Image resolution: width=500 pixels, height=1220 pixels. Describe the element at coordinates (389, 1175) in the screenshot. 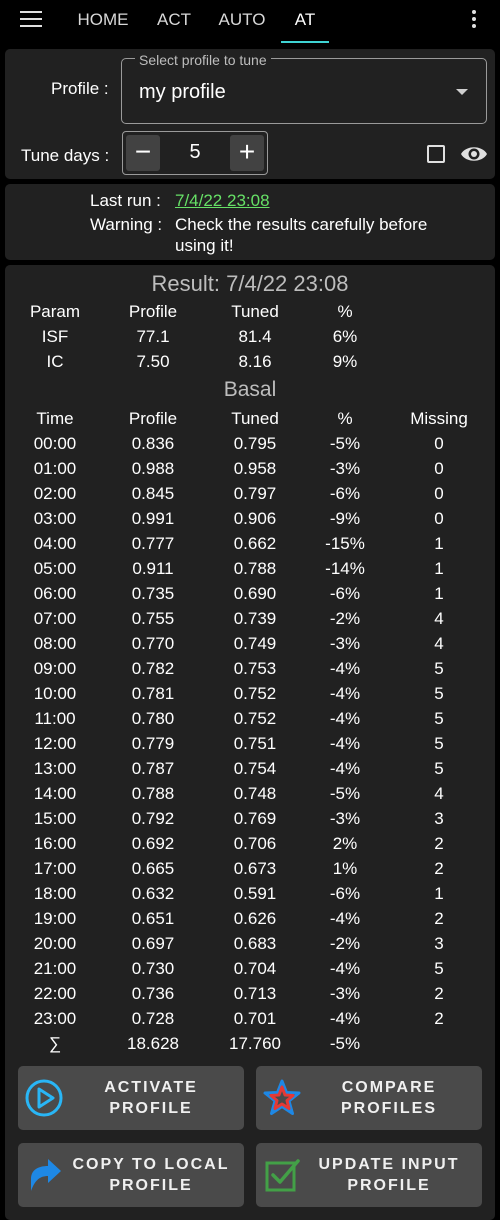

I see `update-input-profile-label: UPDATE INPUT PROFILE` at that location.